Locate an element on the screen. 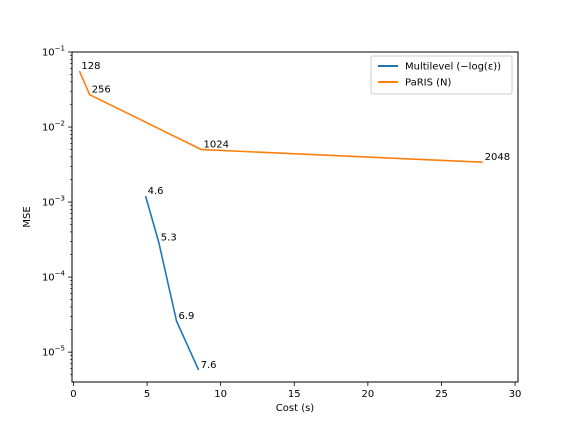 This screenshot has height=428, width=571. y-tick-exponent: −2 is located at coordinates (60, 124).